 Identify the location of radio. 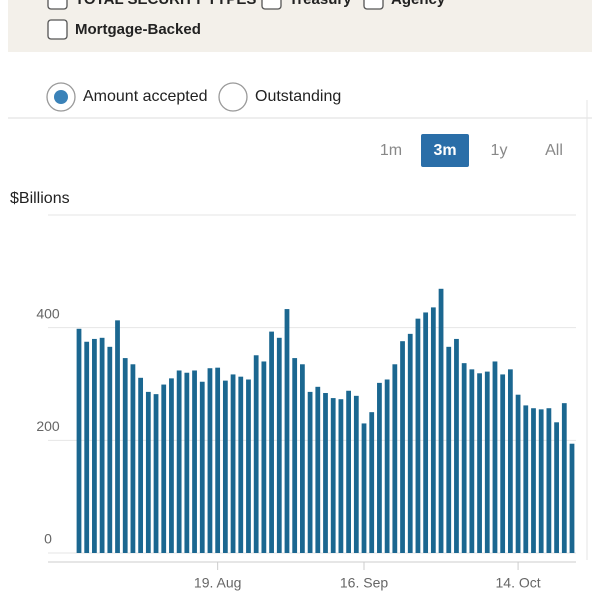
(233, 97).